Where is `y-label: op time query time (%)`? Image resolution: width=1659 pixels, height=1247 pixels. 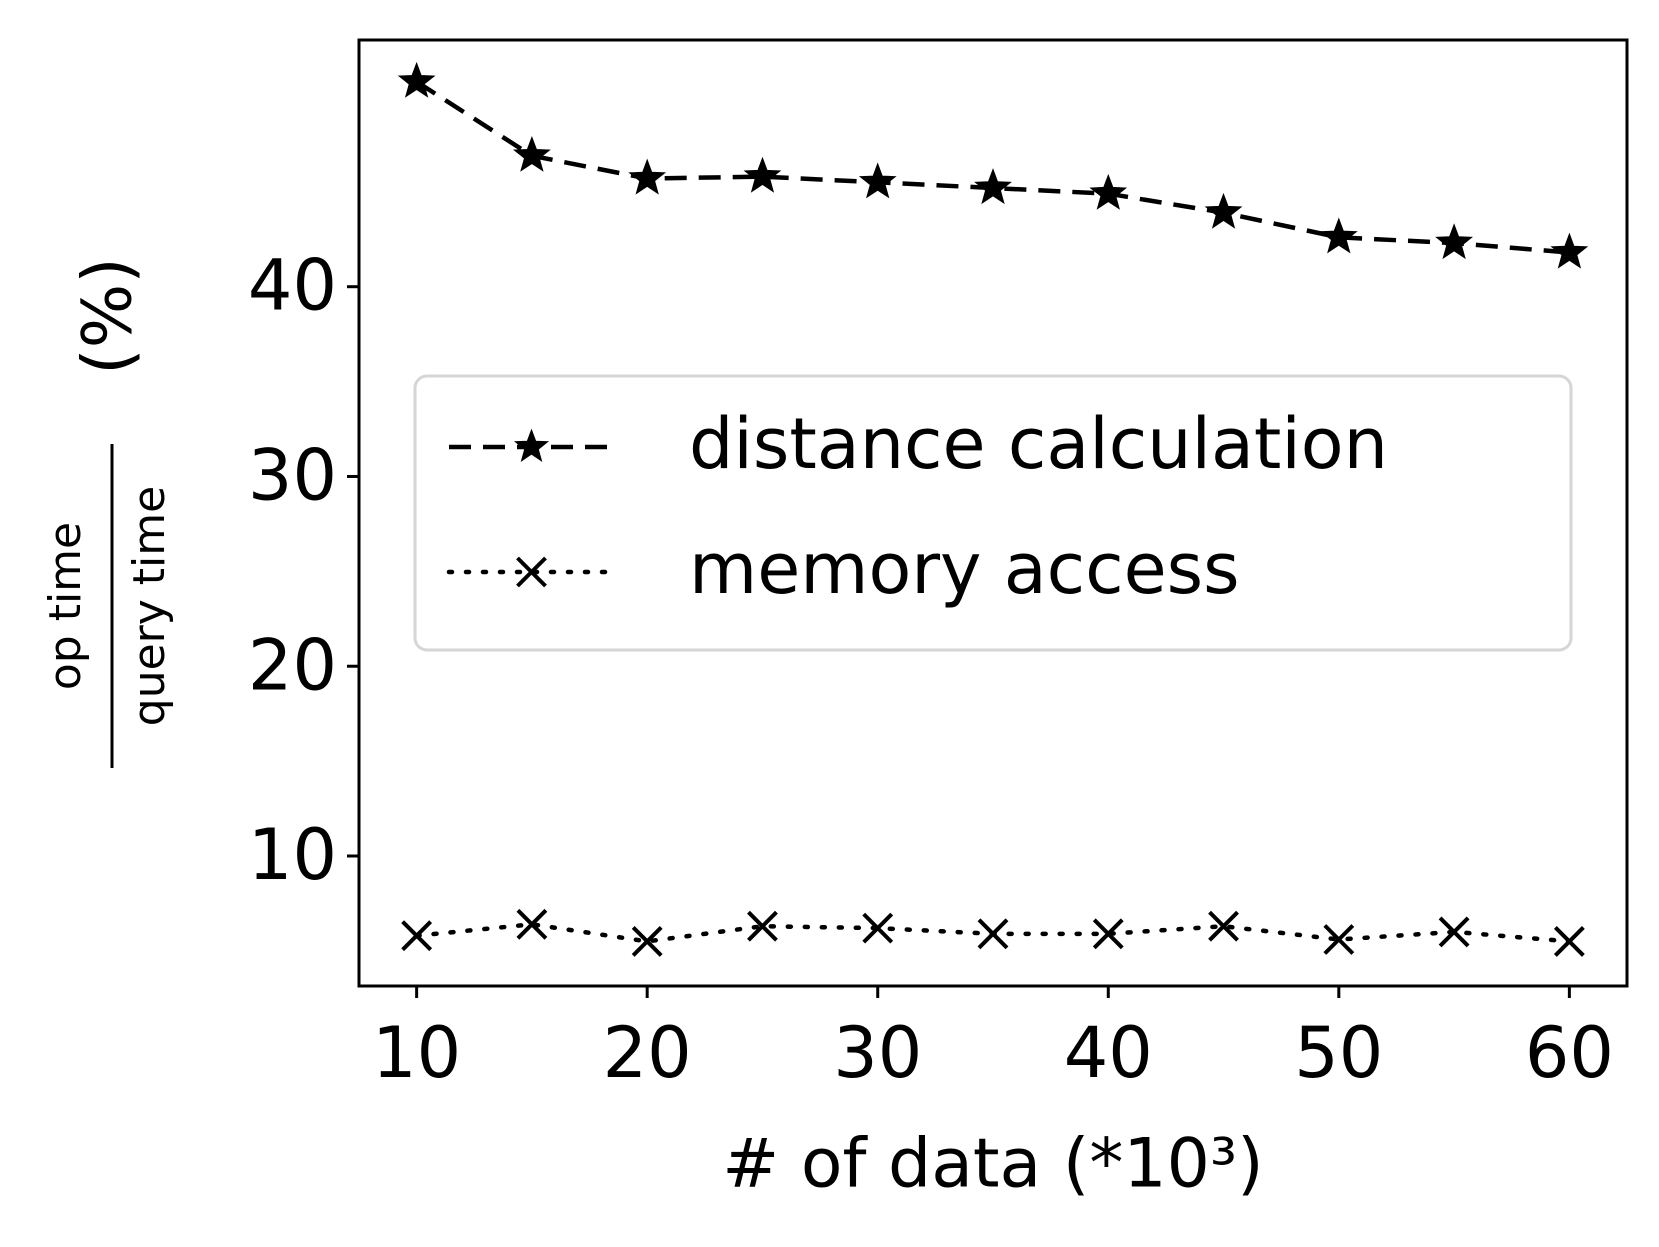
y-label: op time query time (%) is located at coordinates (107, 512).